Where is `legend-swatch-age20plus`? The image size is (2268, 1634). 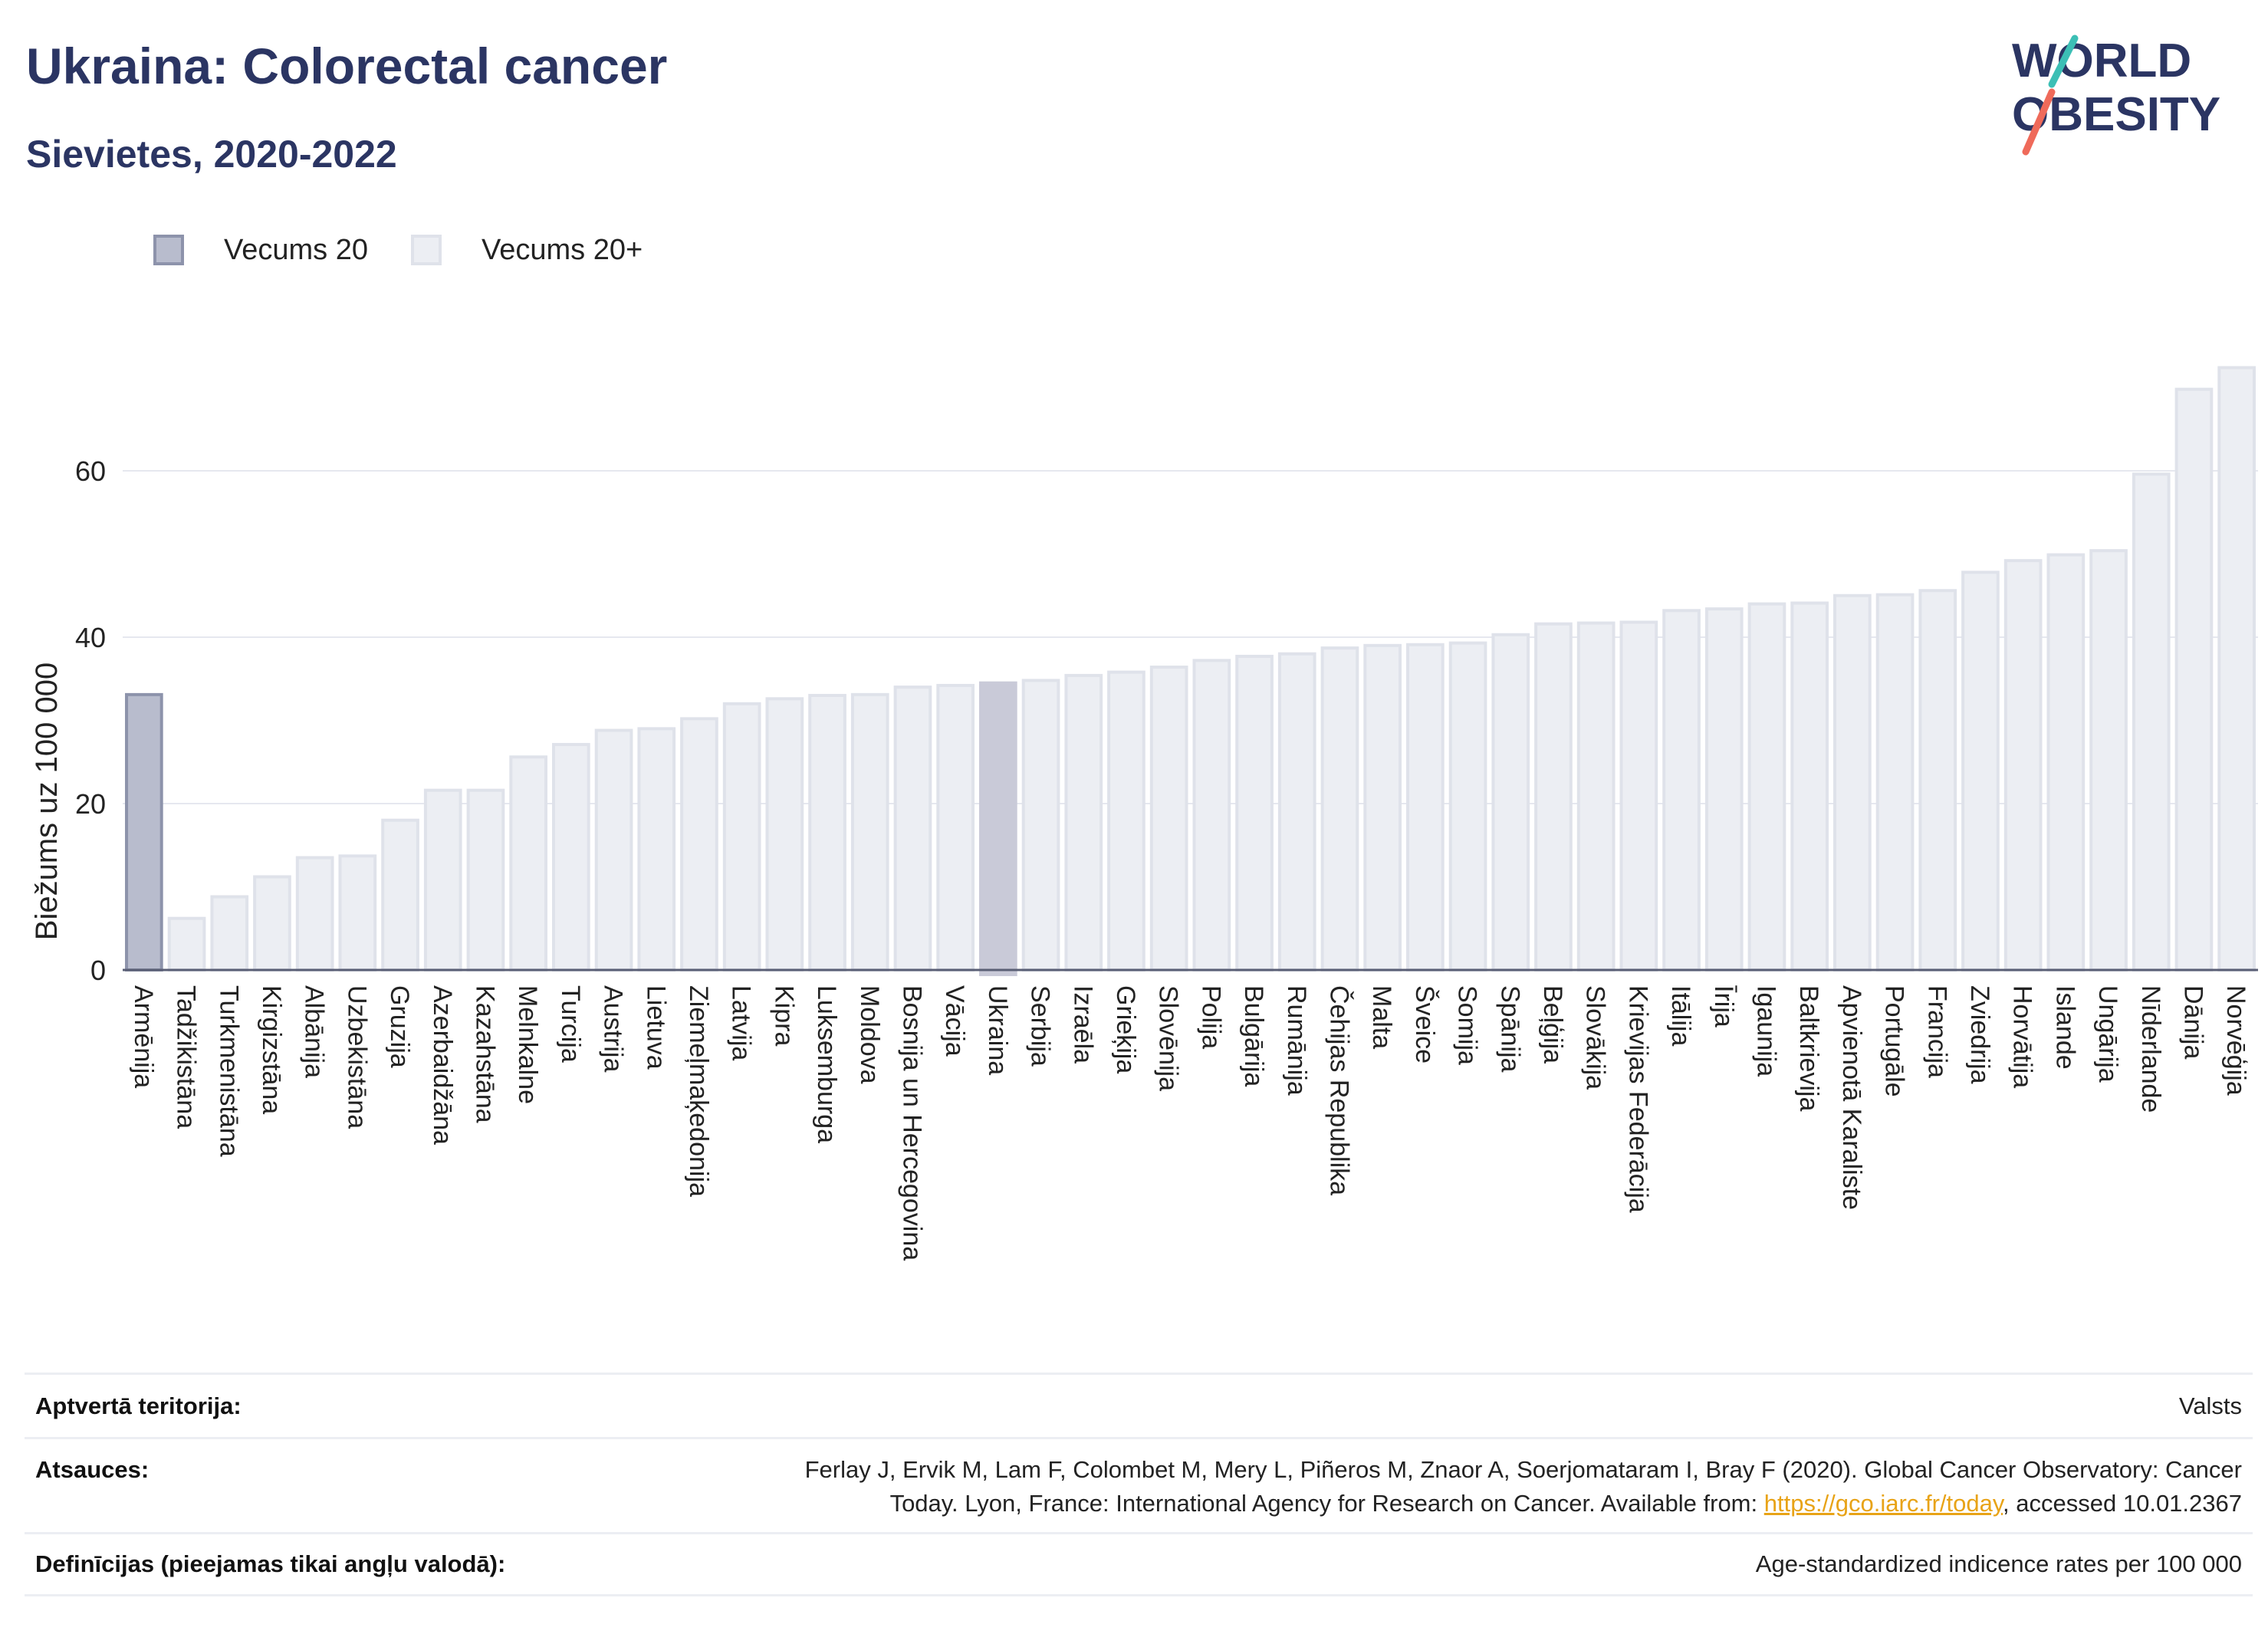
legend-swatch-age20plus is located at coordinates (427, 250).